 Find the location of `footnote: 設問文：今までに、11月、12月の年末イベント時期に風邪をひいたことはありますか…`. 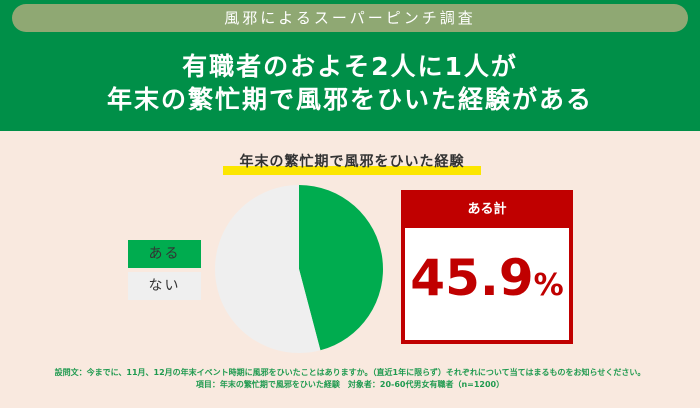

footnote: 設問文：今までに、11月、12月の年末イベント時期に風邪をひいたことはありますか… is located at coordinates (350, 379).